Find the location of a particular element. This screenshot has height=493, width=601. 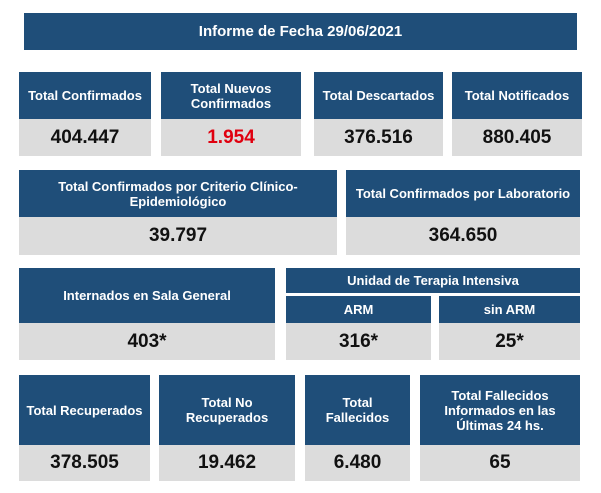

total-fallecidos-label: Total Fallecidos is located at coordinates (357, 410).